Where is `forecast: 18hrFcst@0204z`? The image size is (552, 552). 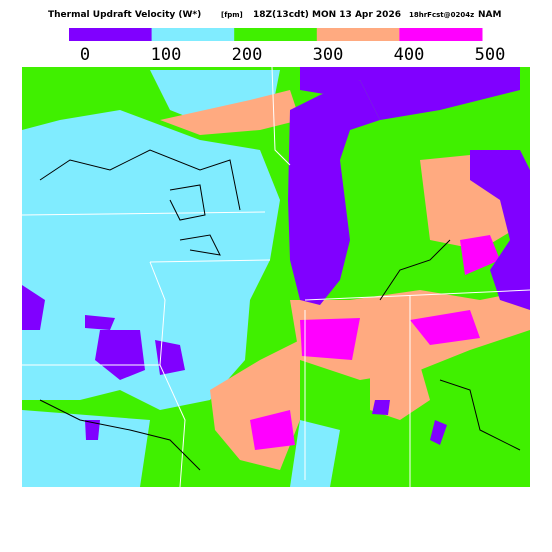 forecast: 18hrFcst@0204z is located at coordinates (441, 15).